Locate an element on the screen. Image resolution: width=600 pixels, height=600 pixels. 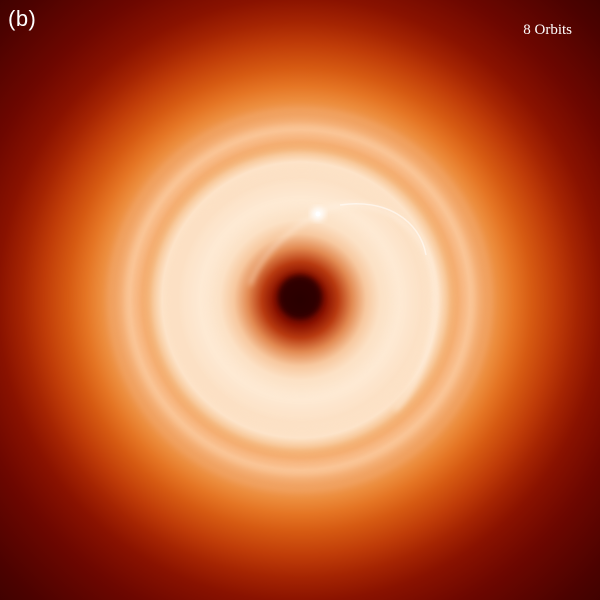
panel-label: (b) is located at coordinates (22, 18).